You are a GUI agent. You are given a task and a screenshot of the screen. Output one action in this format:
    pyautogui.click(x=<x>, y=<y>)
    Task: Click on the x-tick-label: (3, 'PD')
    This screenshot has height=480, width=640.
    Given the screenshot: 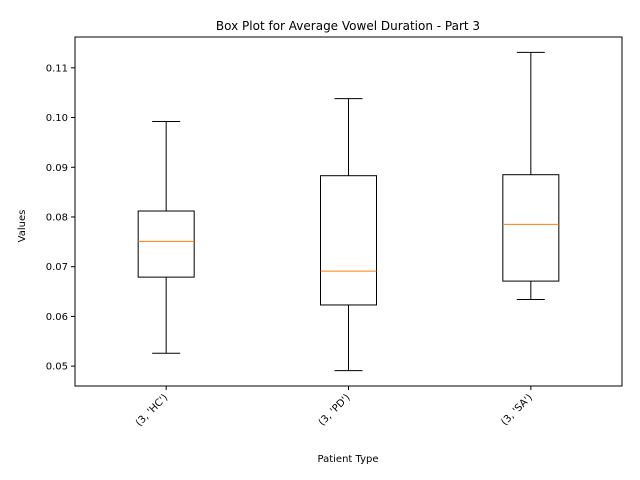 What is the action you would take?
    pyautogui.click(x=335, y=410)
    